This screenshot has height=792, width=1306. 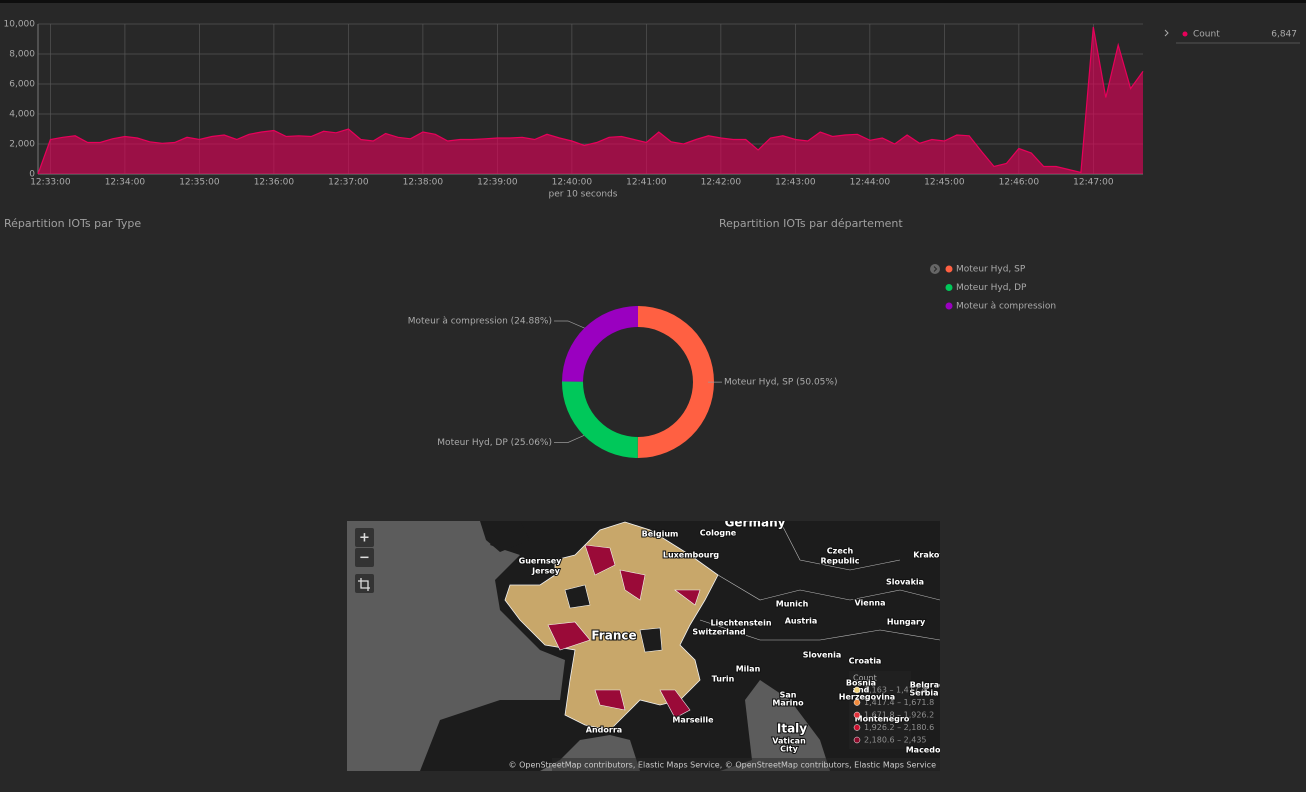 I want to click on y-tick-label: 8,000, so click(x=22, y=55).